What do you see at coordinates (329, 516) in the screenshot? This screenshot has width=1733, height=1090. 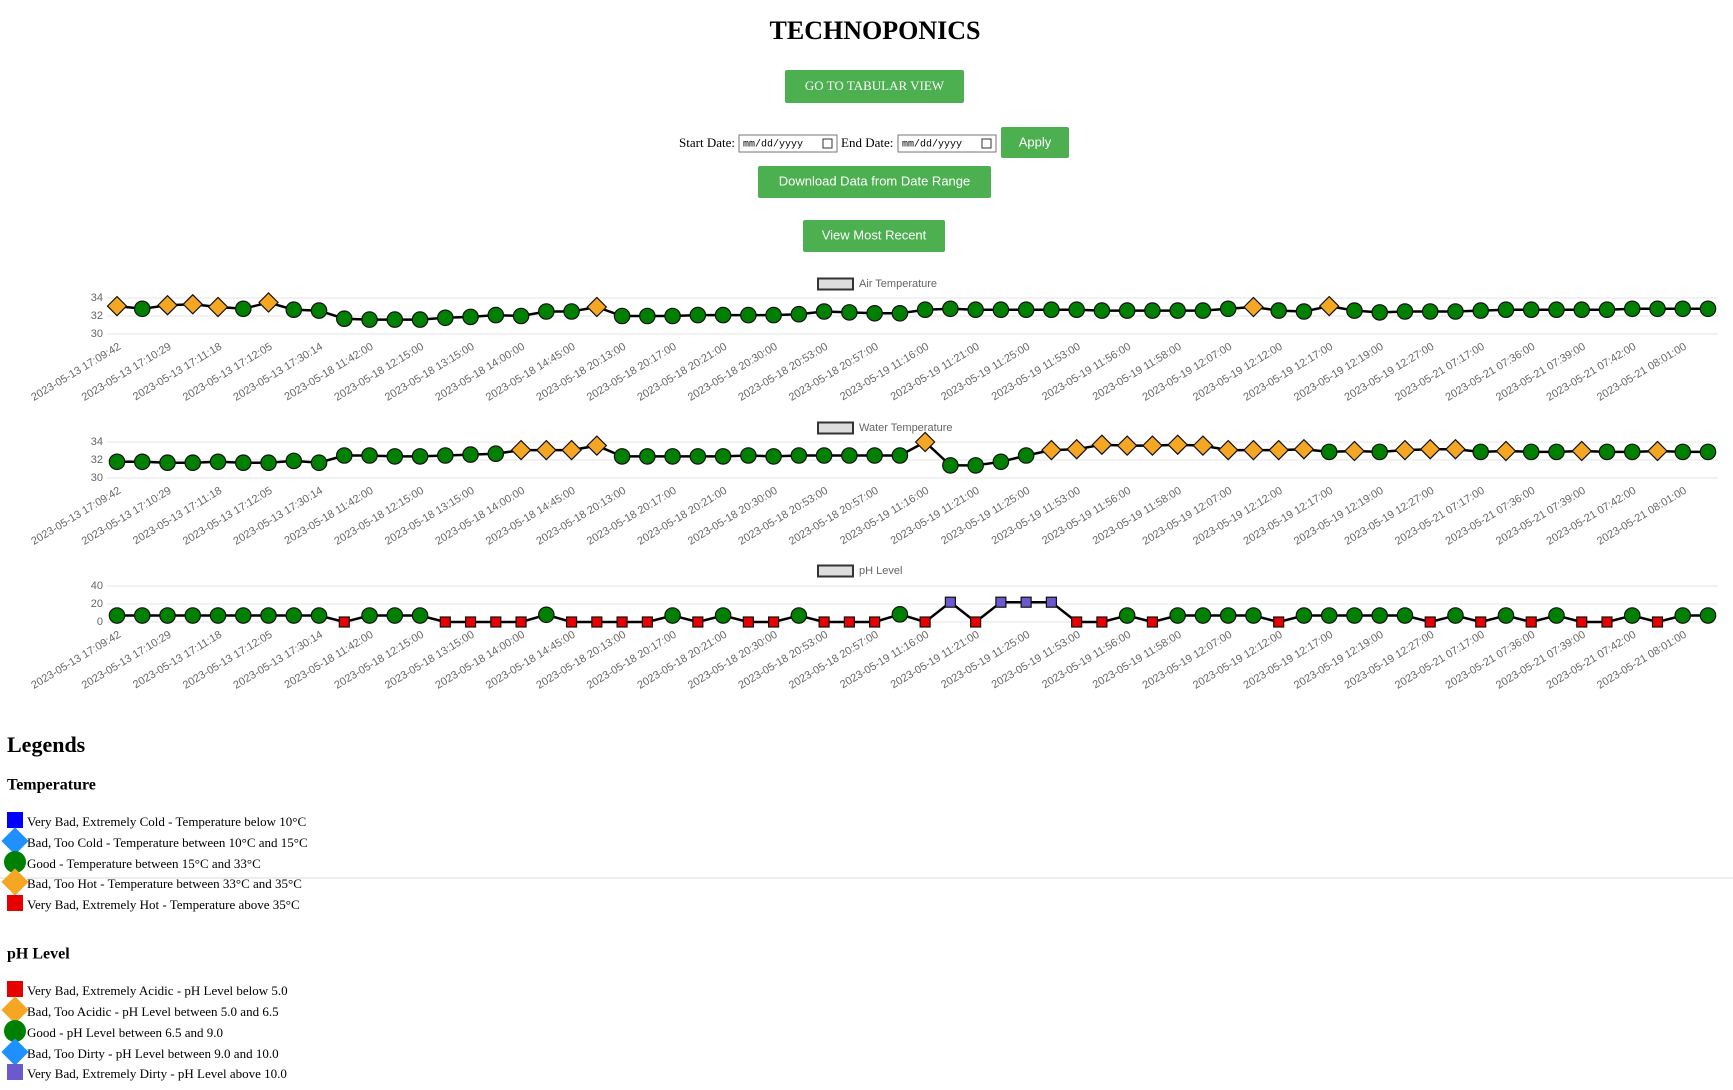 I see `x-tick-label: 2023-05-18 11:42:00` at bounding box center [329, 516].